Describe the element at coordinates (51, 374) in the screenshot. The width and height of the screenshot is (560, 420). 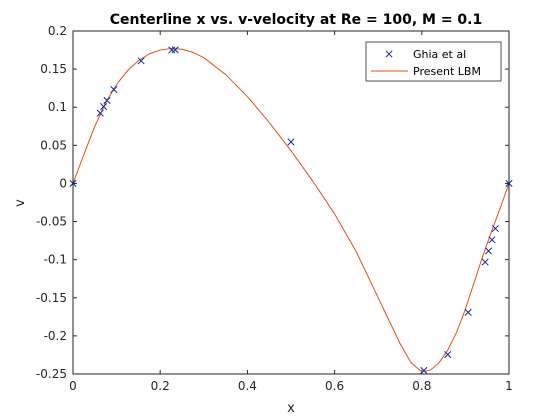
I see `y-tick-label: -0.25` at that location.